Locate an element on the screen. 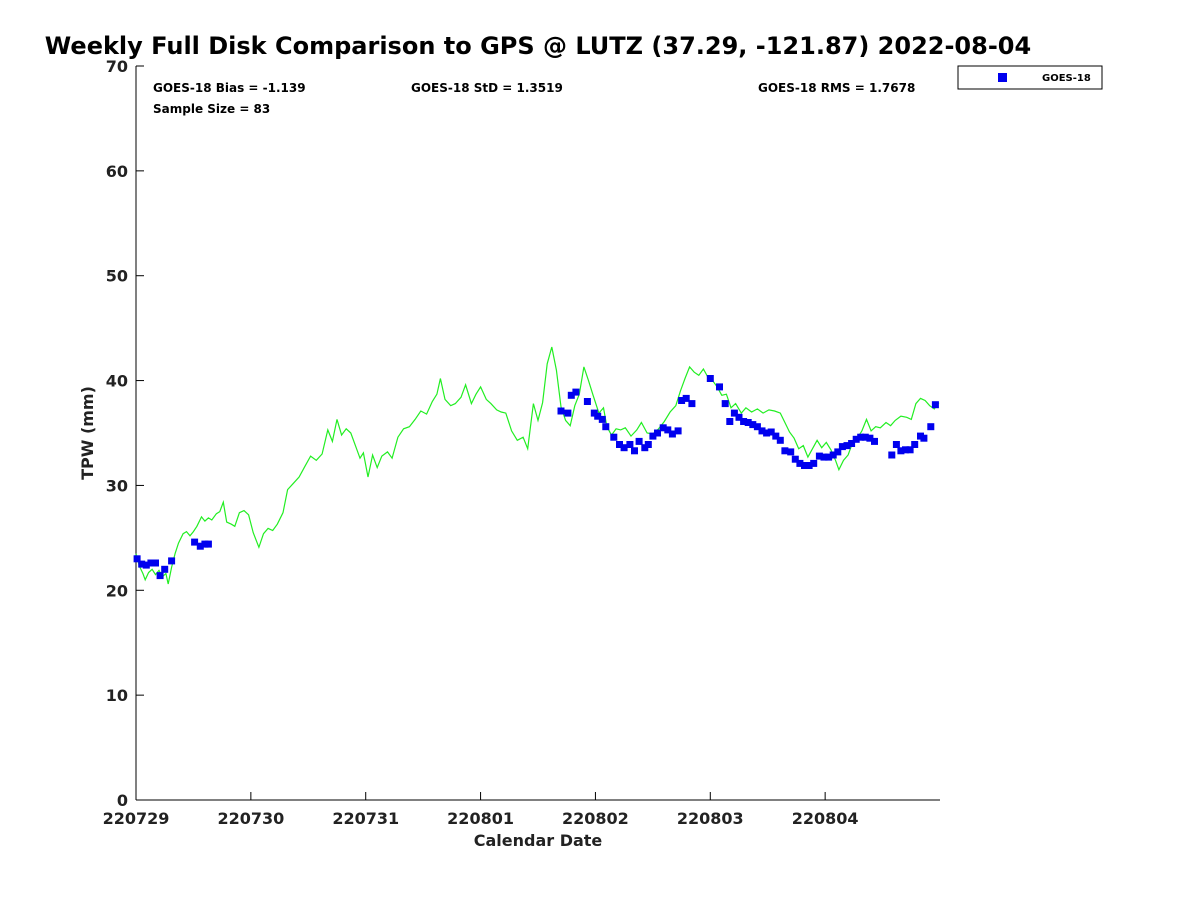 Image resolution: width=1200 pixels, height=900 pixels. x-tick-label: 220803 is located at coordinates (710, 818).